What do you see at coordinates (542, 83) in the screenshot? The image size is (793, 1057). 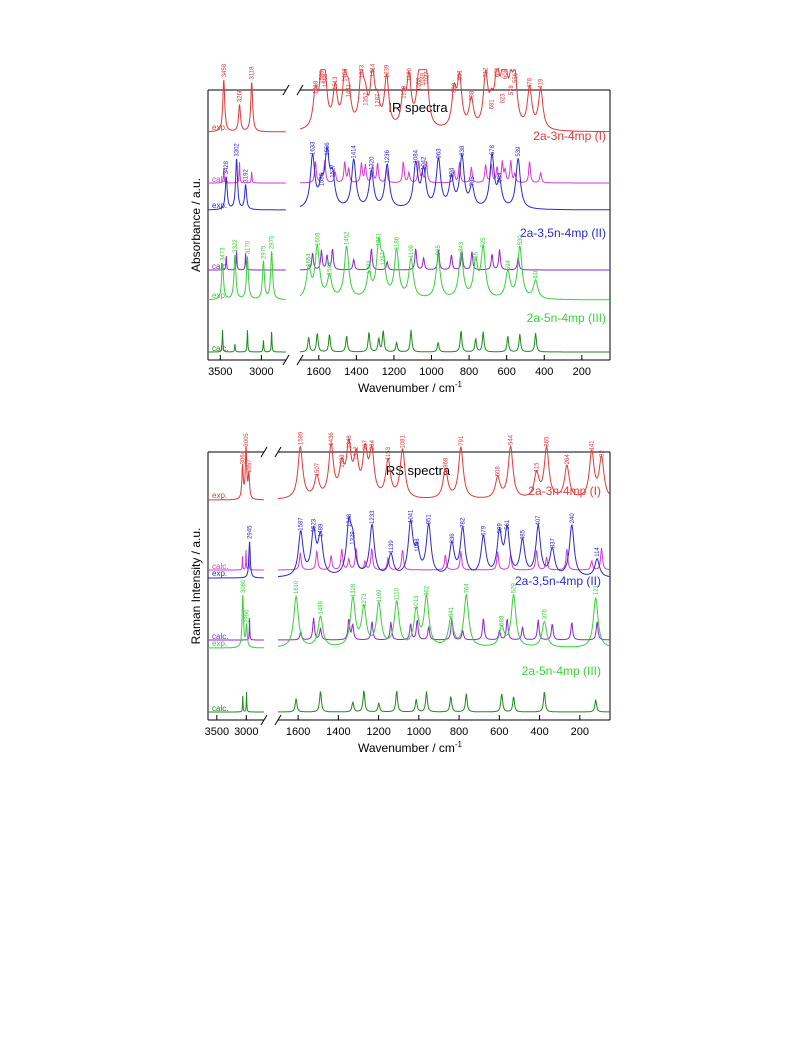 I see `peak-label: 419` at bounding box center [542, 83].